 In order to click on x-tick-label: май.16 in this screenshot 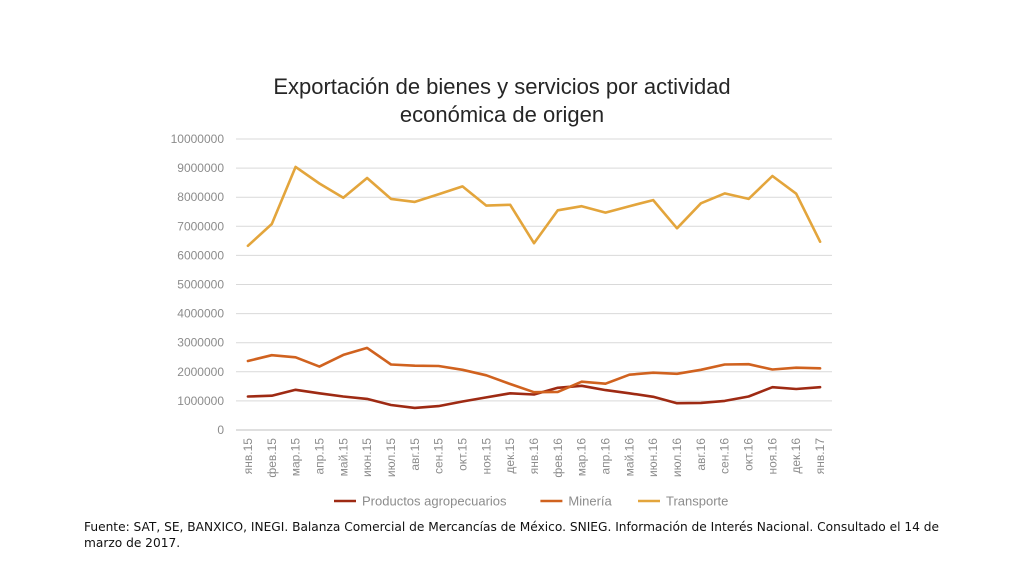, I will do `click(629, 457)`.